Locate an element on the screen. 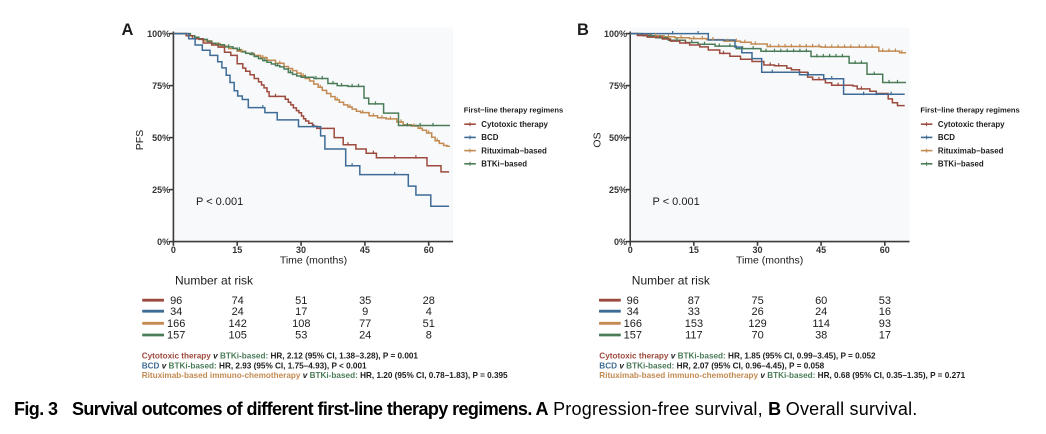 The width and height of the screenshot is (1046, 434). svg-text: 28 is located at coordinates (429, 301).